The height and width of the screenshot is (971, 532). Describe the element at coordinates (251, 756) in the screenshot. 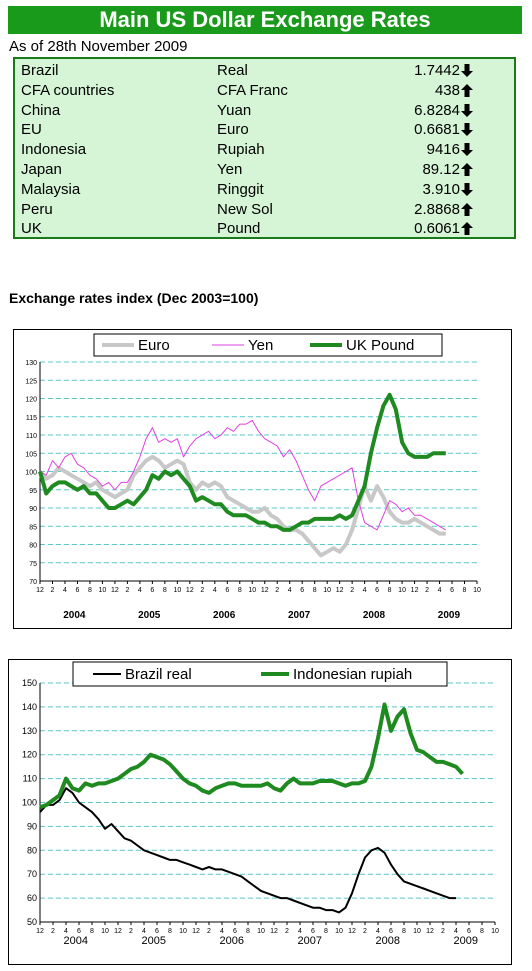

I see `series-line-indonesian-rupiah` at that location.